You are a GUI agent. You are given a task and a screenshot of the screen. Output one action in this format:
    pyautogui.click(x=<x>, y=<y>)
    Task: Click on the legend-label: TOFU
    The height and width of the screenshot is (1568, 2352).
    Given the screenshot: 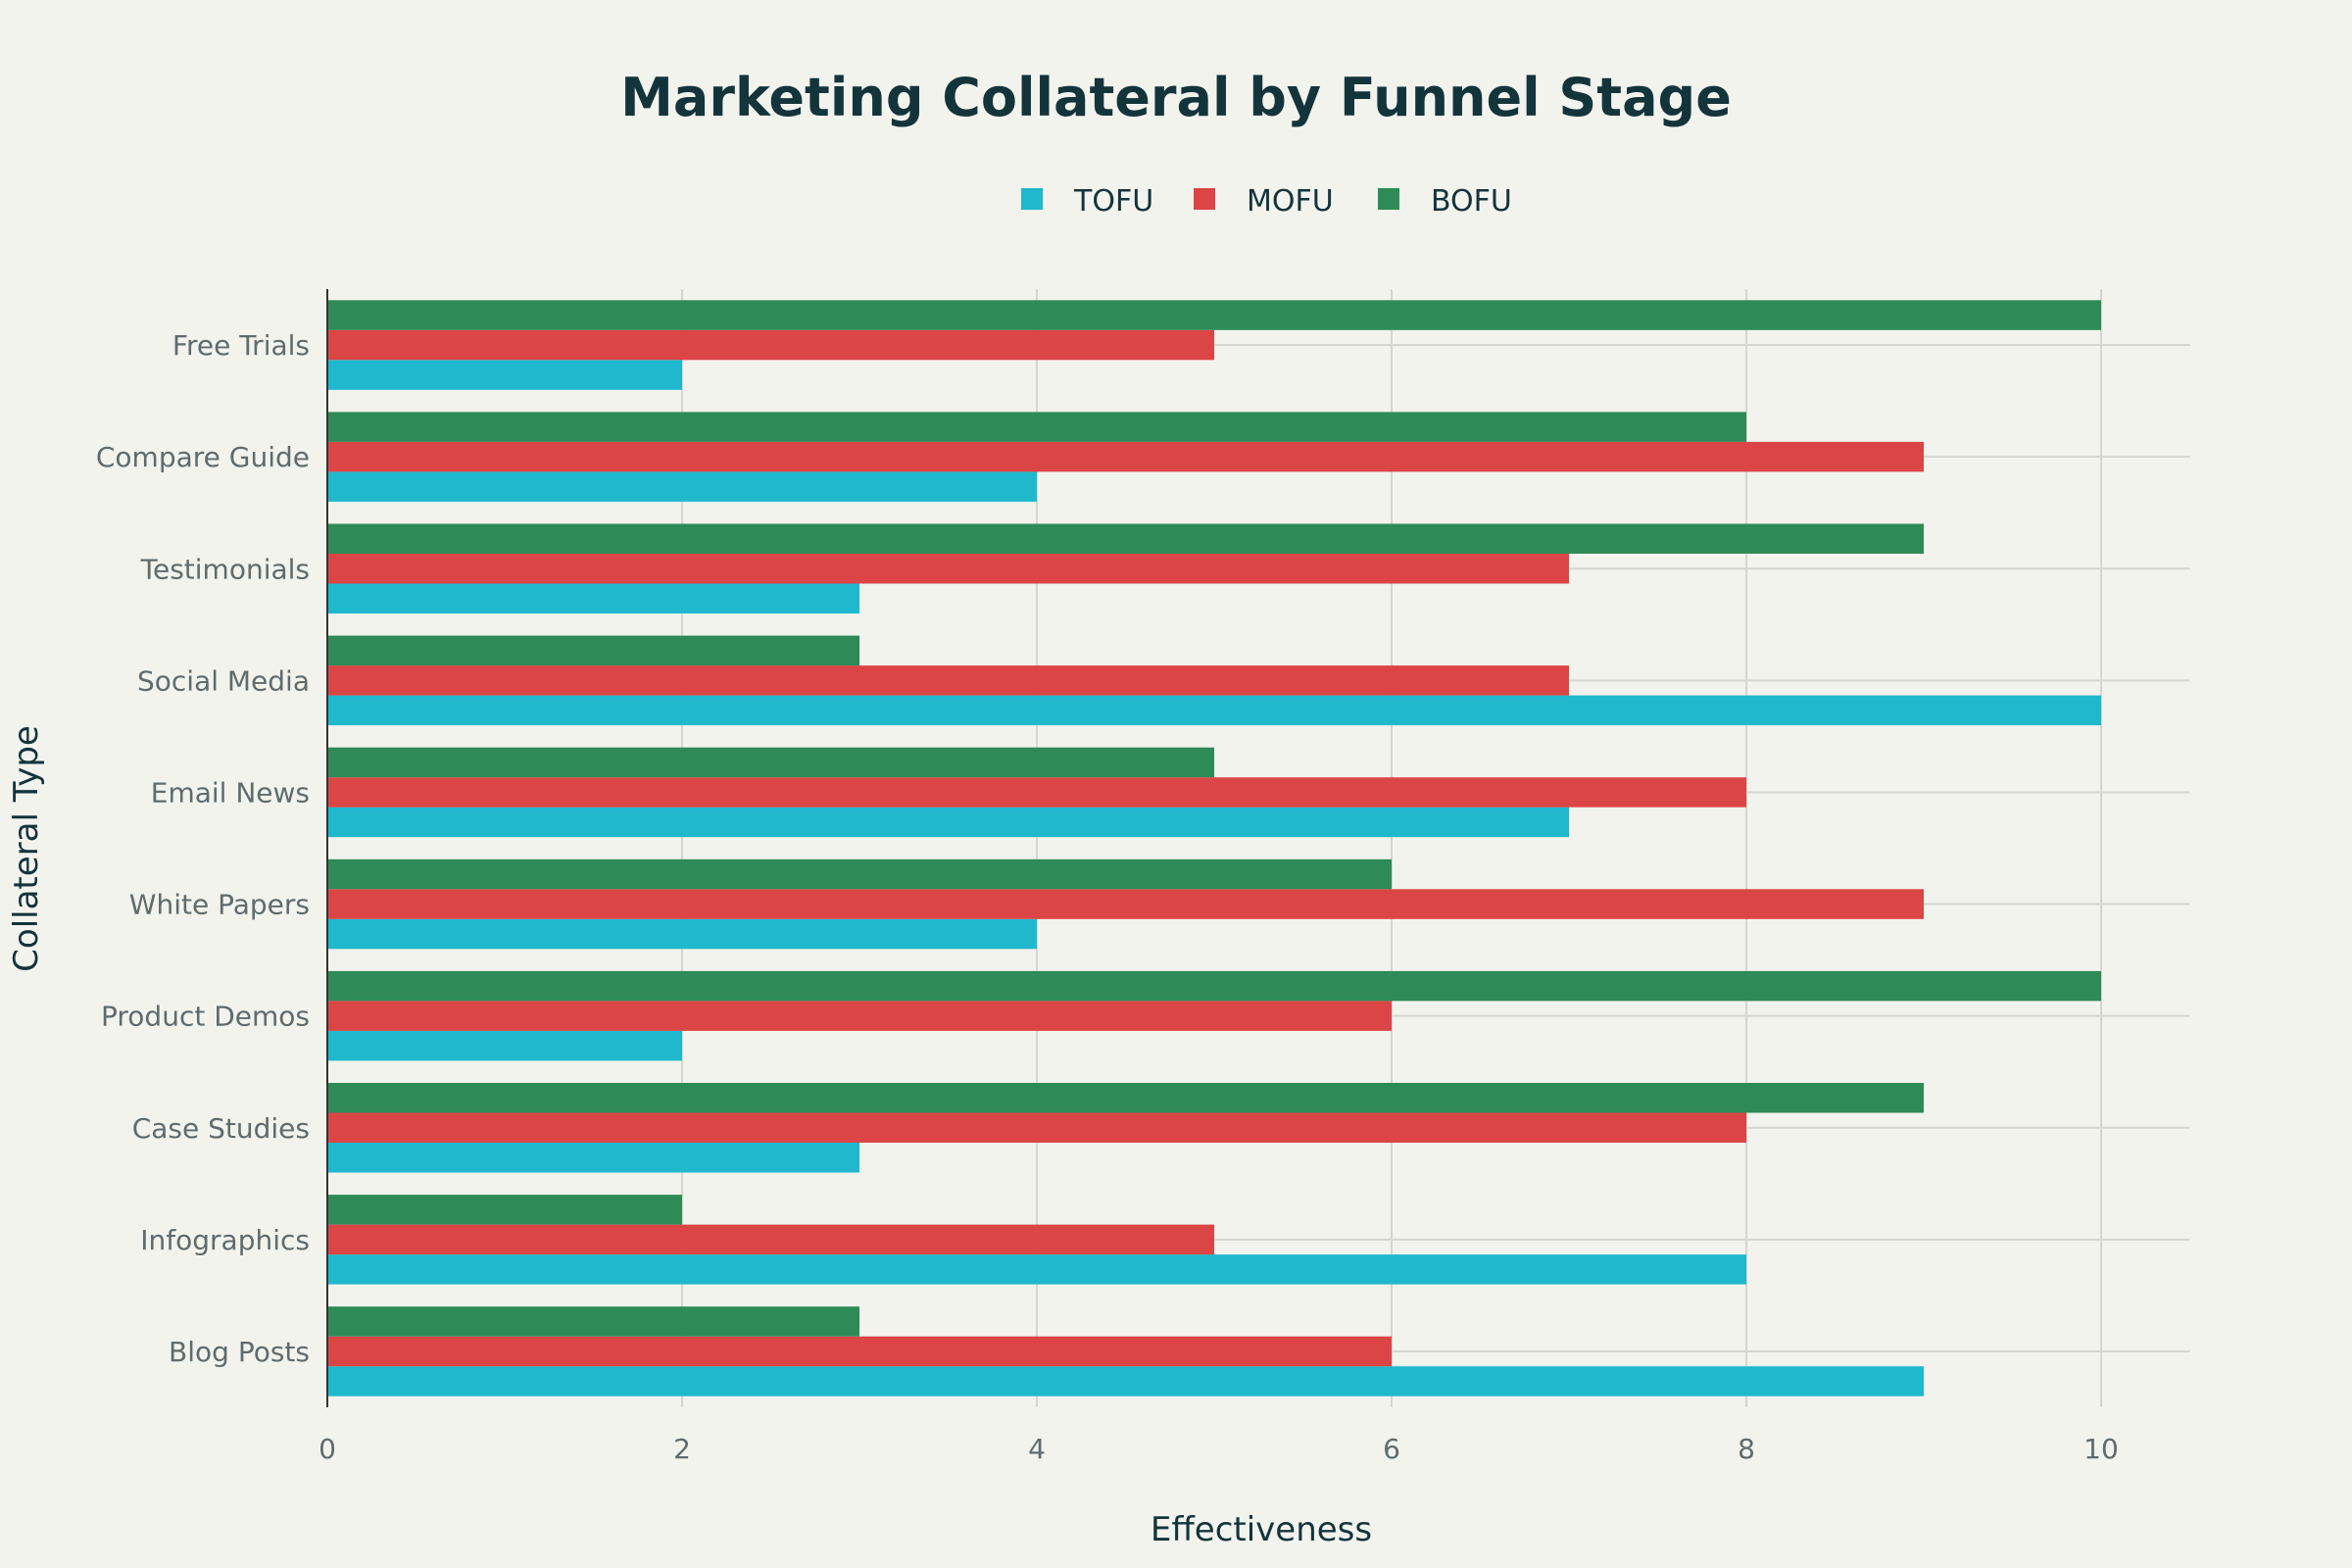 What is the action you would take?
    pyautogui.click(x=1113, y=201)
    